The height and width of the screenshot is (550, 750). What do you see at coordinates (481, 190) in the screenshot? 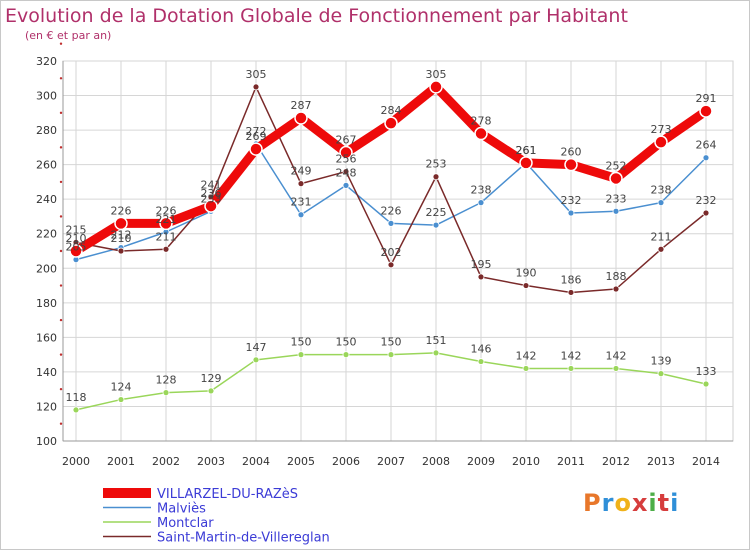
I see `series-0-data-label: 238` at bounding box center [481, 190].